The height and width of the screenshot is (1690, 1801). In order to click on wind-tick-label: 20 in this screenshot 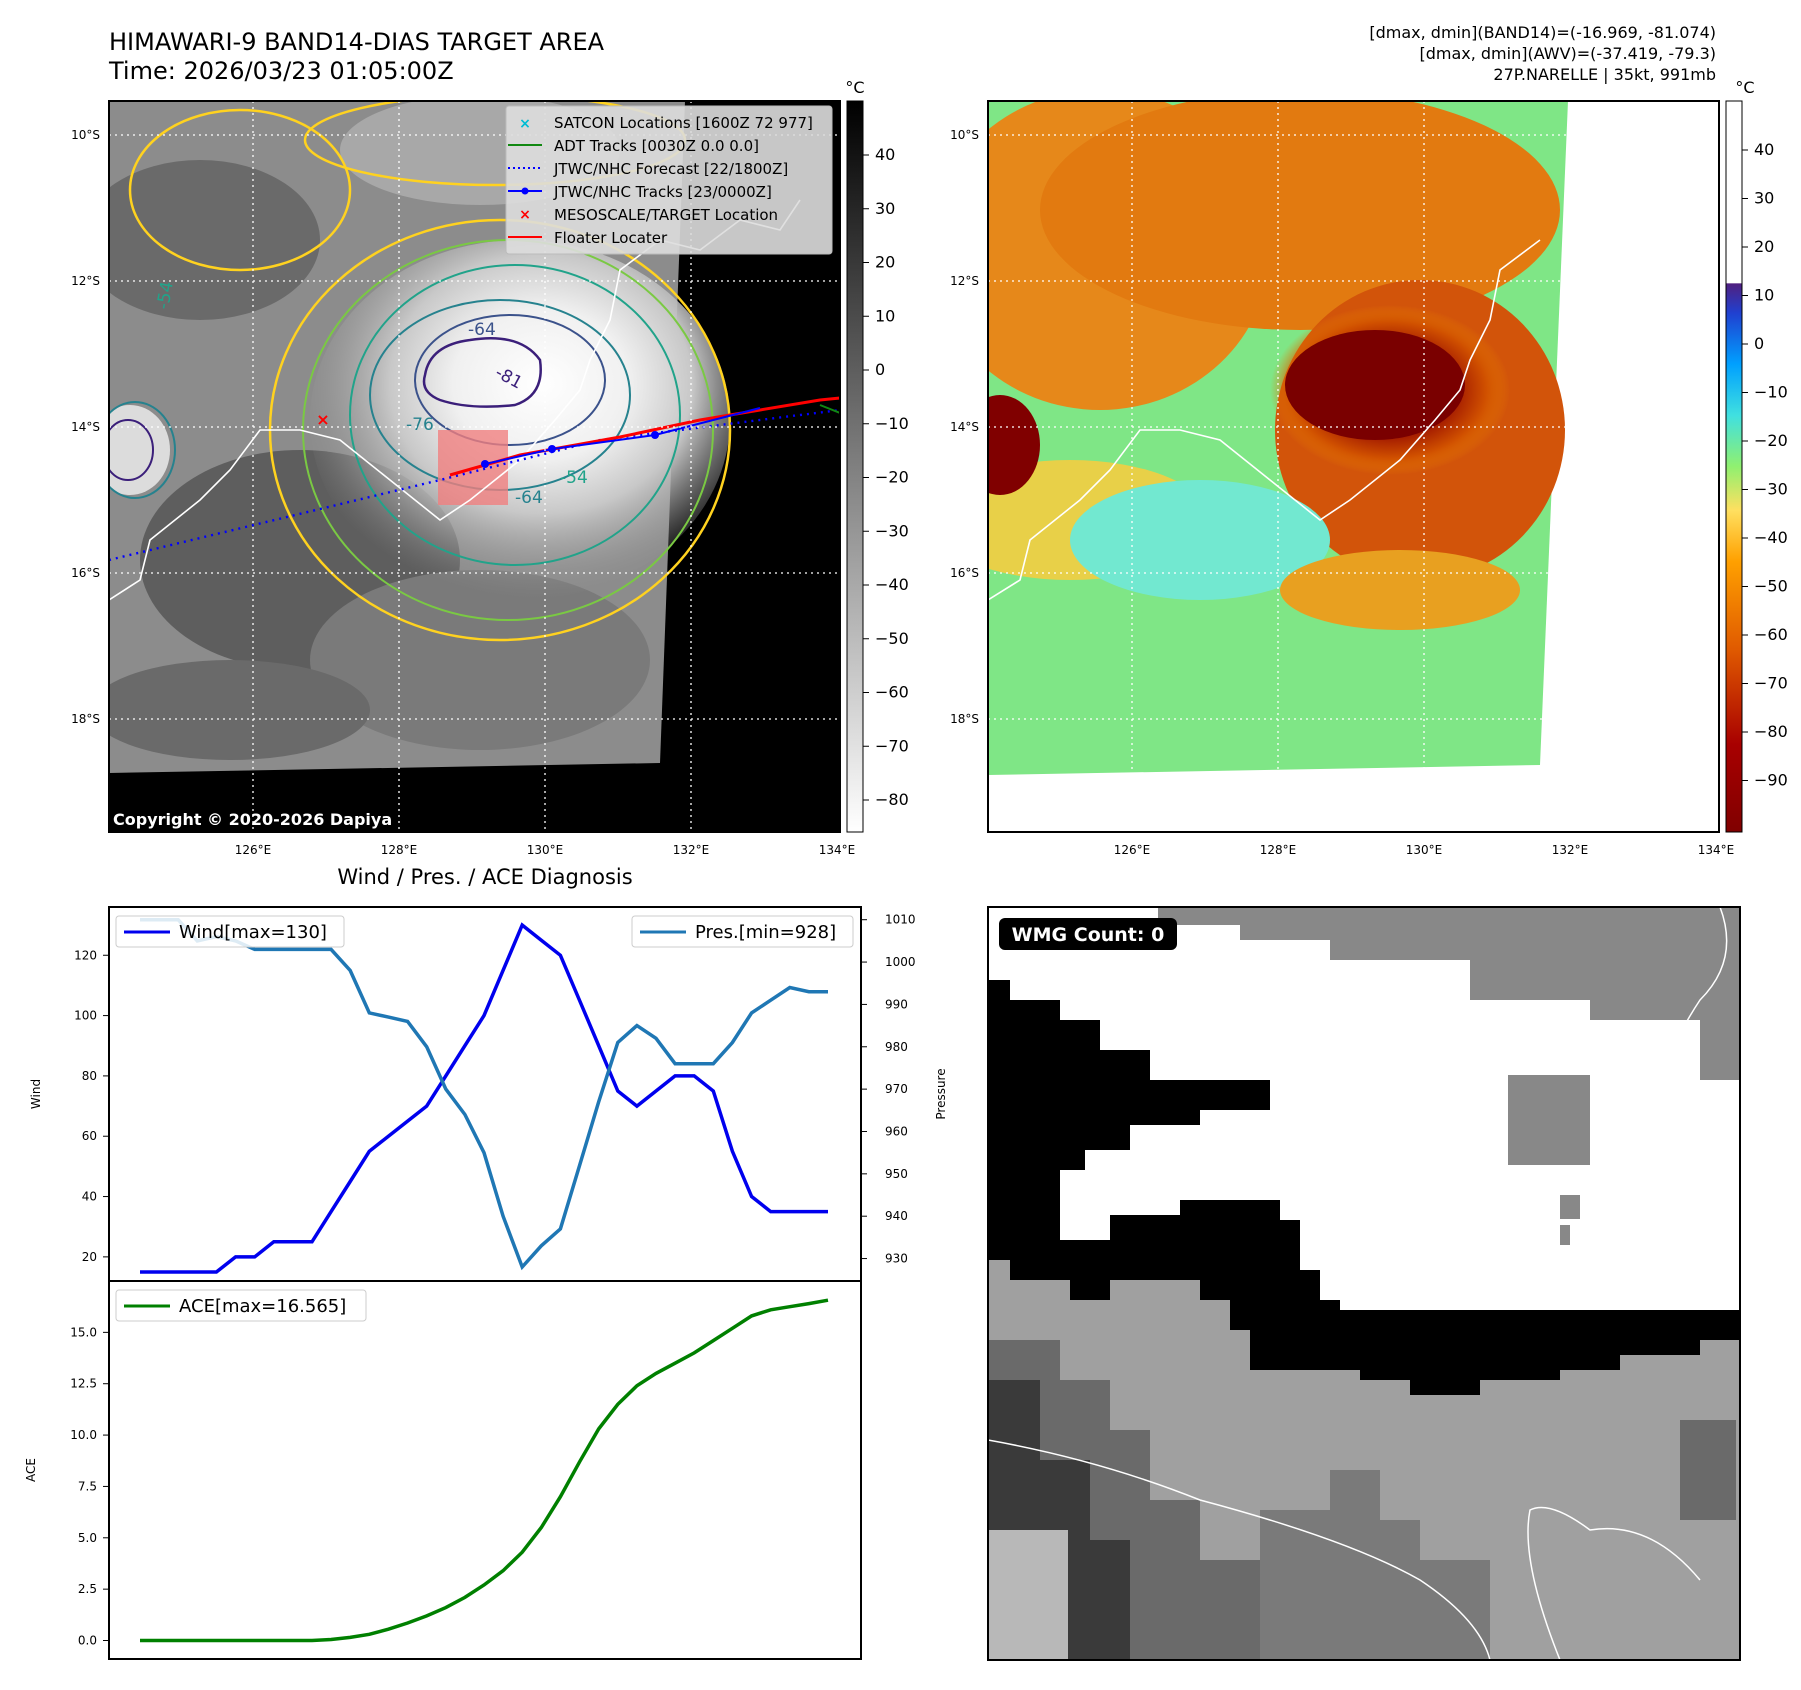, I will do `click(89, 1257)`.